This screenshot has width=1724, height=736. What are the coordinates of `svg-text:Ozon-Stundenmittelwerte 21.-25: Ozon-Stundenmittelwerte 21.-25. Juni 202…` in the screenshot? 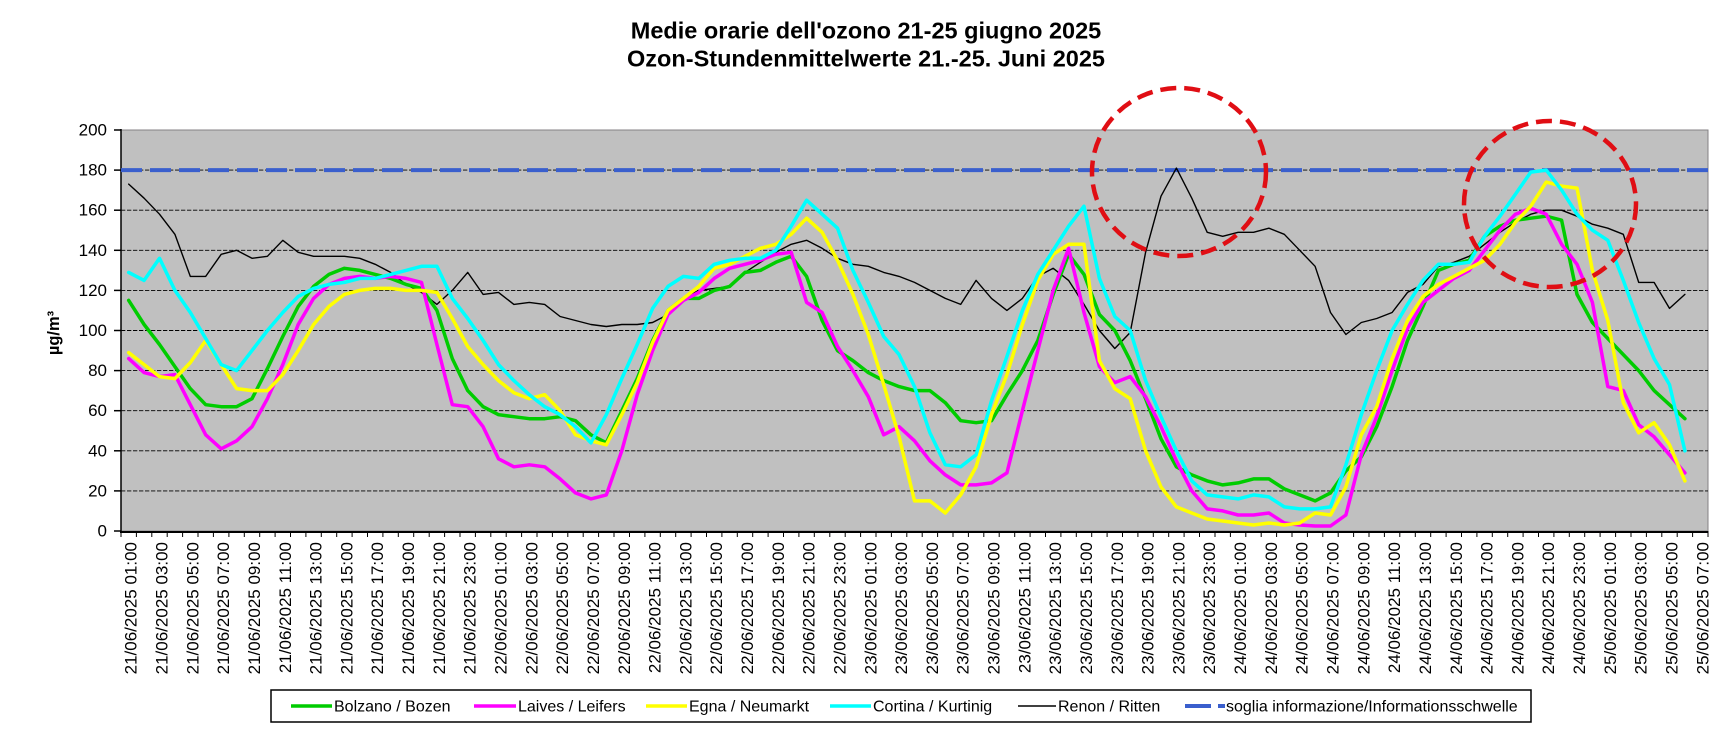 It's located at (866, 59).